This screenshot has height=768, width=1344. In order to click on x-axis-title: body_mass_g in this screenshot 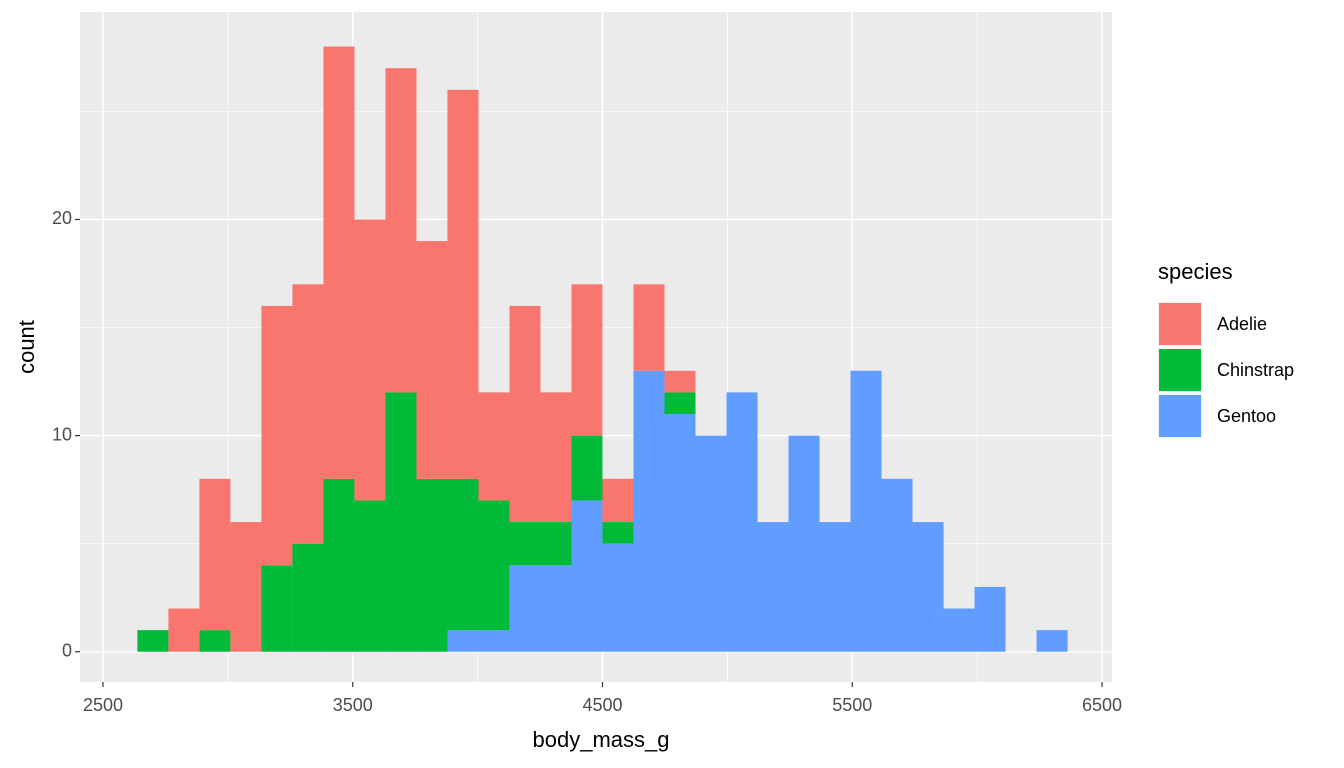, I will do `click(601, 739)`.